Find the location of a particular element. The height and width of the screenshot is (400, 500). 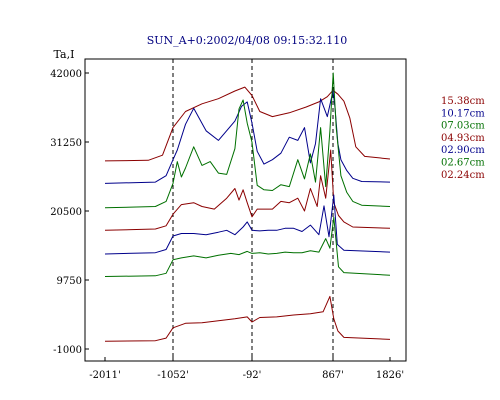

x-tick-label-0: -2011' is located at coordinates (105, 375).